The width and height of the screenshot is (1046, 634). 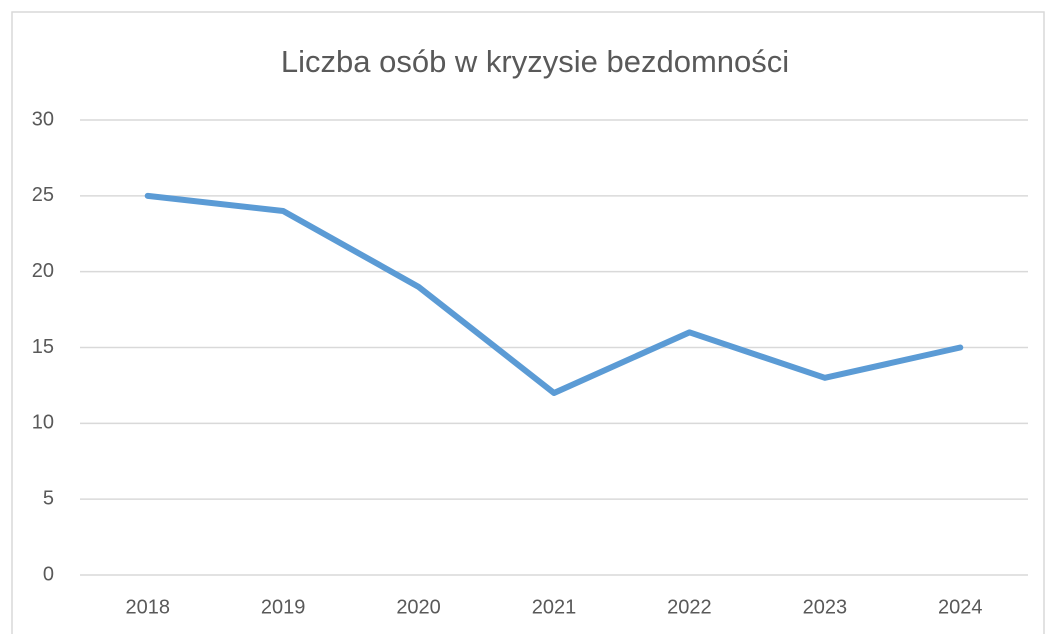 I want to click on y-tick-label: 15, so click(x=43, y=347).